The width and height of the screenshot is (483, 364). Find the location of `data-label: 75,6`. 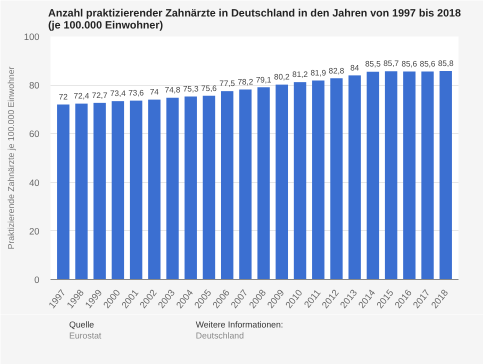

data-label: 75,6 is located at coordinates (209, 88).